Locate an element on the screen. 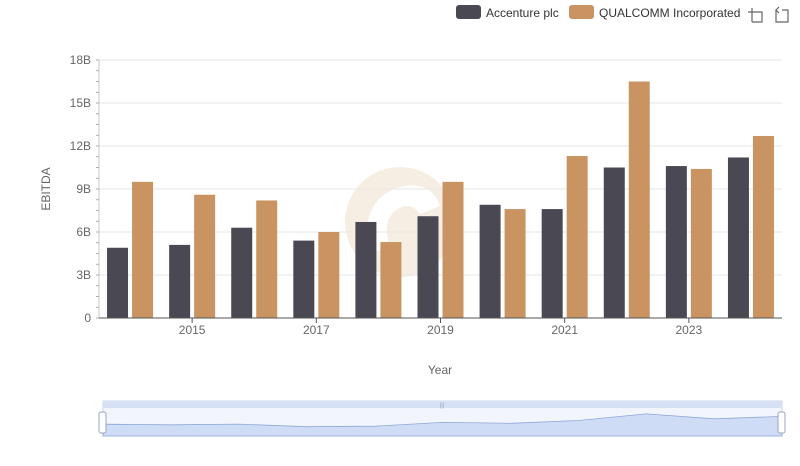 This screenshot has width=800, height=466. bar-accenture-2024 is located at coordinates (738, 237).